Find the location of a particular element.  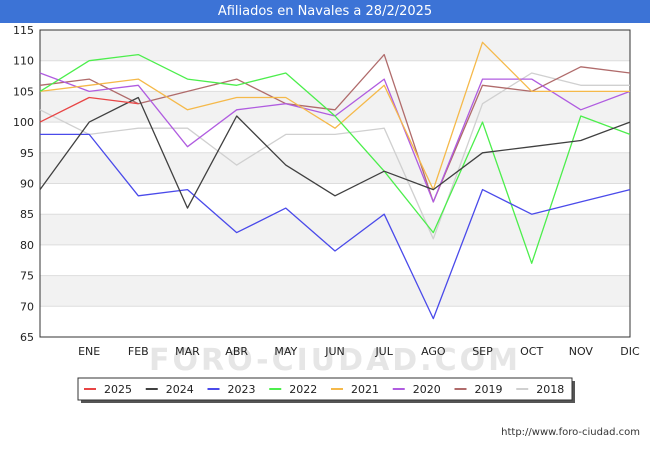

legend-box is located at coordinates (325, 389).